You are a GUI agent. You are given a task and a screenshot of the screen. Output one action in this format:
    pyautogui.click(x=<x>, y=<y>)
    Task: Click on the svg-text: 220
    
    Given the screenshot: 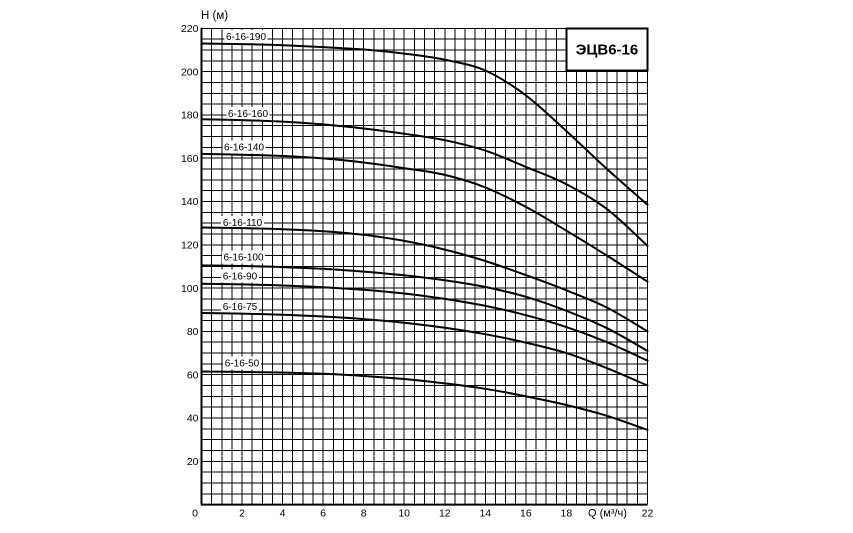 What is the action you would take?
    pyautogui.click(x=190, y=29)
    